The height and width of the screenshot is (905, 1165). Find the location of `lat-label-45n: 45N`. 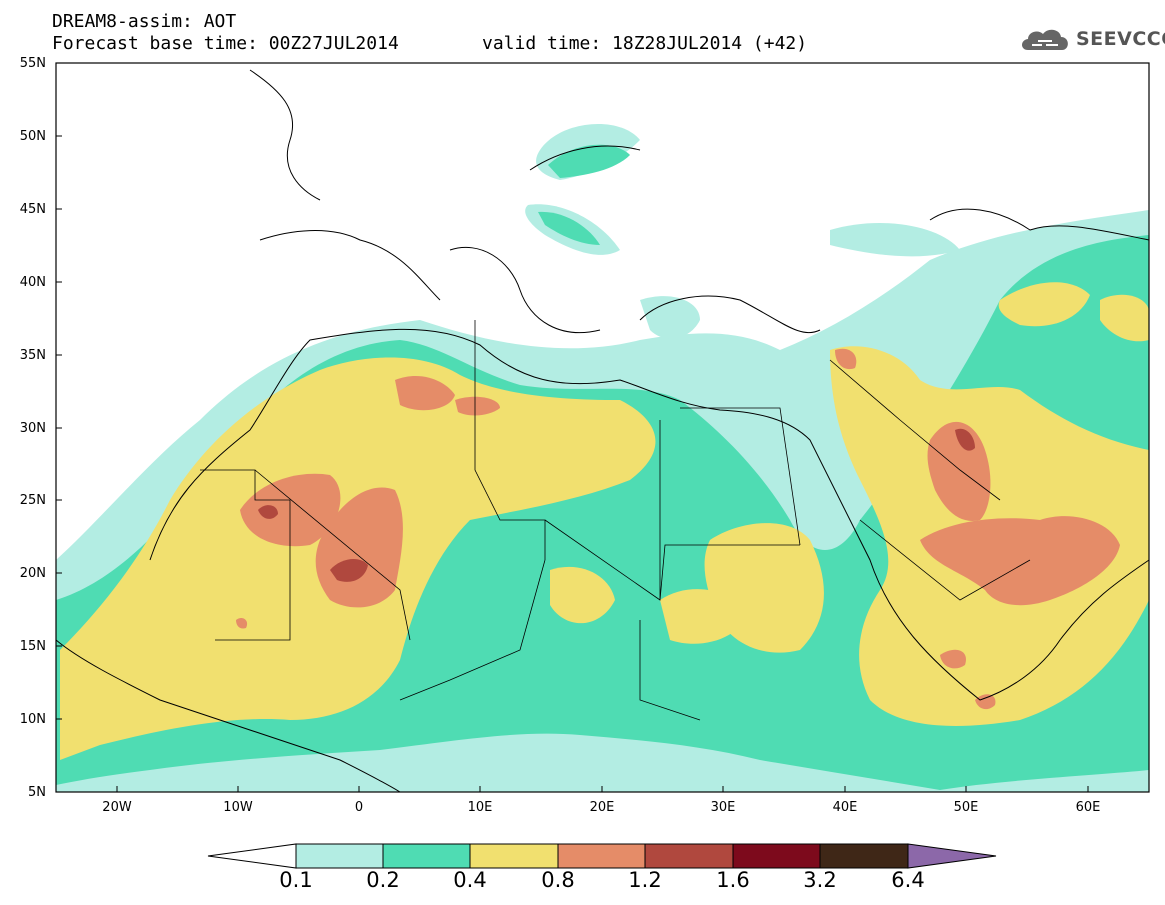

lat-label-45n: 45N is located at coordinates (32, 209).